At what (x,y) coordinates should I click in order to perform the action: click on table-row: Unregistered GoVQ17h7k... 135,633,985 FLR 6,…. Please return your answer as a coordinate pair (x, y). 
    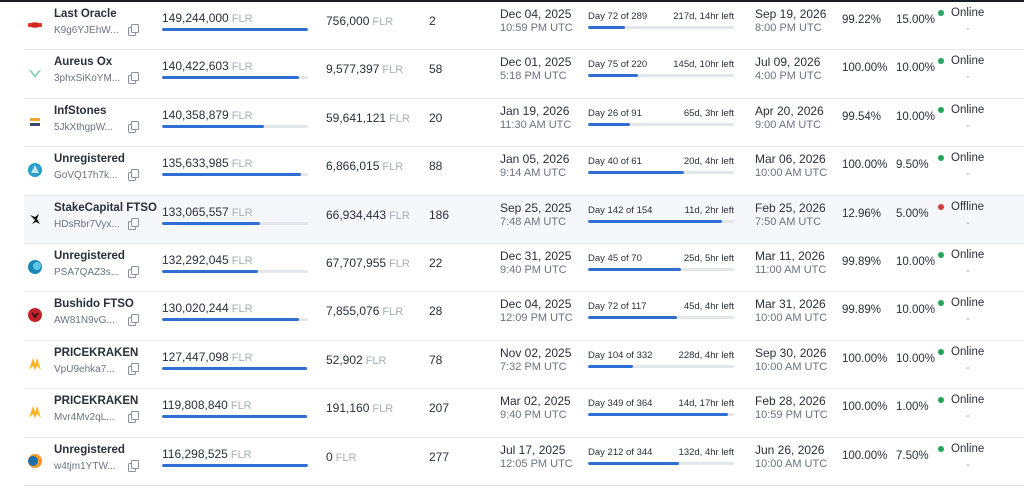
    Looking at the image, I should click on (524, 171).